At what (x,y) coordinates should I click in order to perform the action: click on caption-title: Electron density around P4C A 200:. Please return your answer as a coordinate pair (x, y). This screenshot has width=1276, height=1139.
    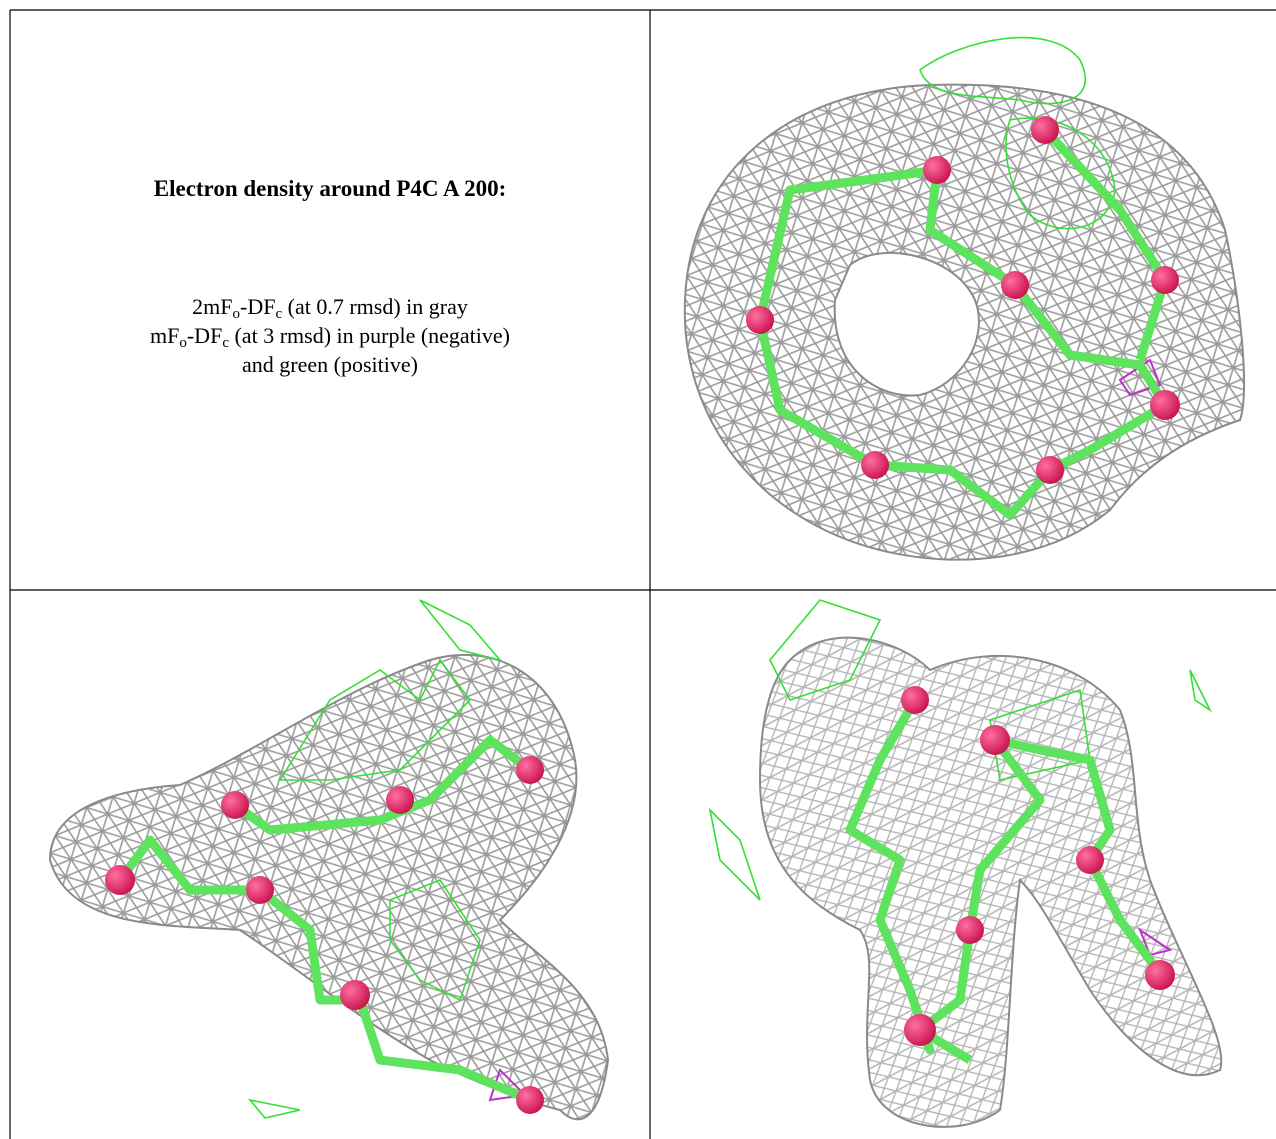
    Looking at the image, I should click on (330, 188).